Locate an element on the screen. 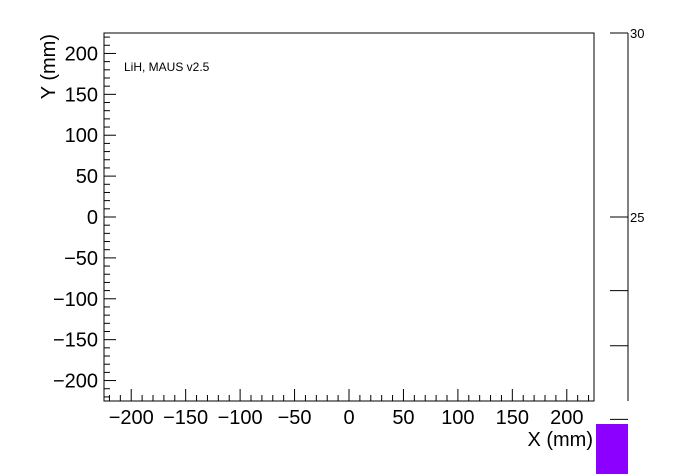 The width and height of the screenshot is (698, 474). x-axis-ticks is located at coordinates (349, 395).